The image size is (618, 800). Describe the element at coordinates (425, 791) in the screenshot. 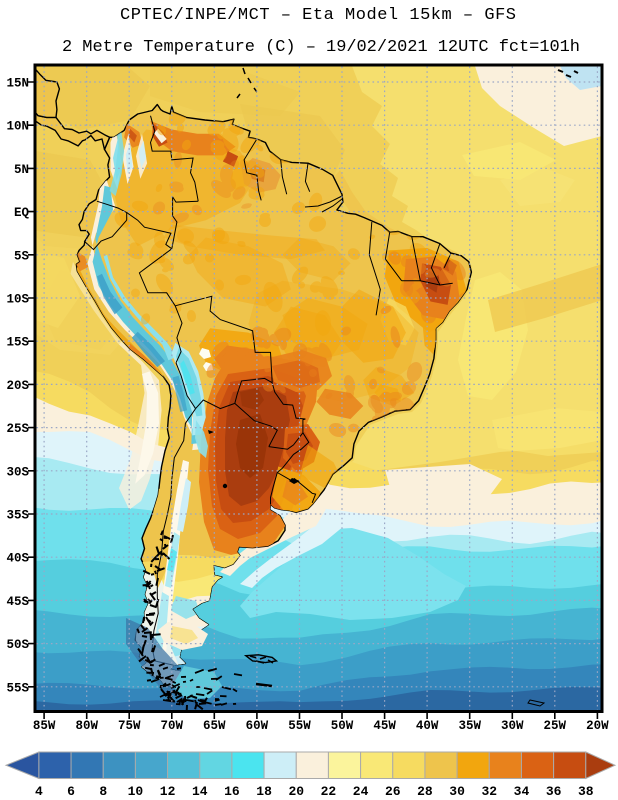

I see `svg-text: 28` at that location.